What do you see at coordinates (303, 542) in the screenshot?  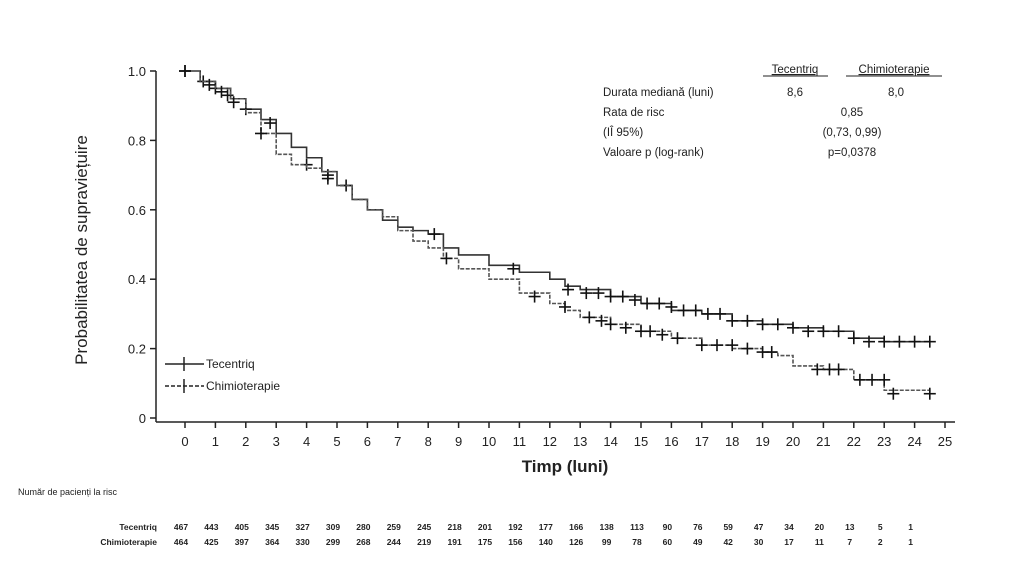 I see `at-risk-value: 330` at bounding box center [303, 542].